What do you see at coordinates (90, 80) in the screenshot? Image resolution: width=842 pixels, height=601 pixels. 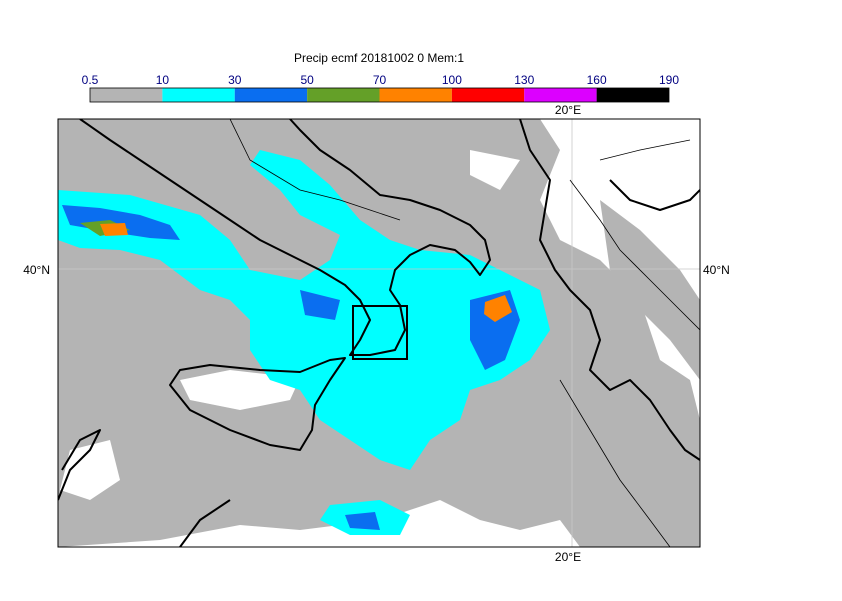 I see `colorbar-label: 0.5` at bounding box center [90, 80].